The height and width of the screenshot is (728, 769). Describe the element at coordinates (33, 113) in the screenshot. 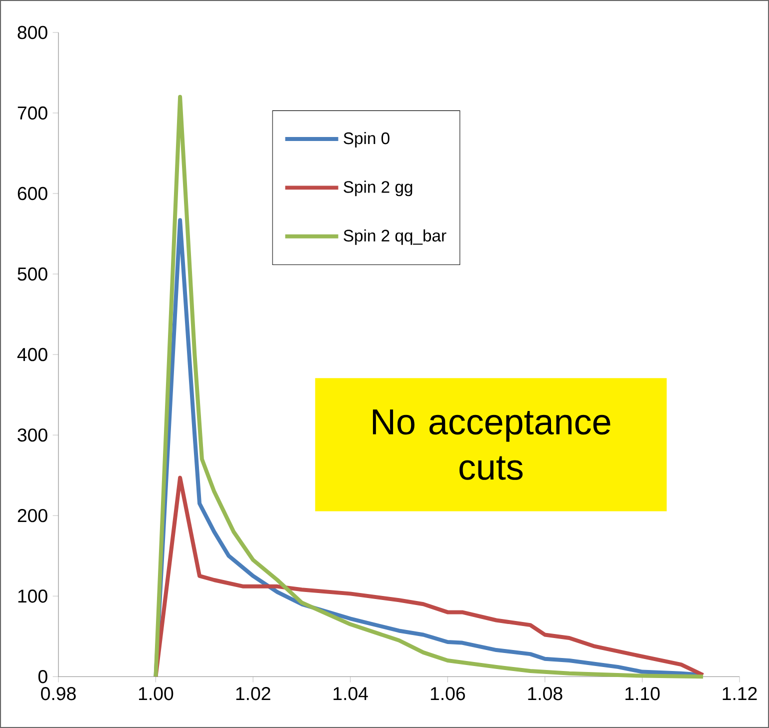

I see `y-tick-label: 700` at that location.